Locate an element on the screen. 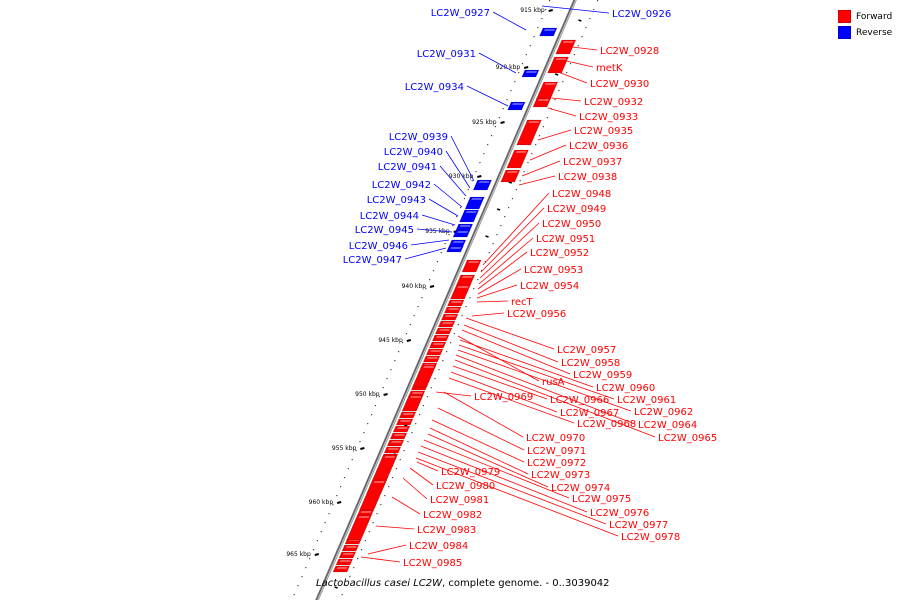 This screenshot has height=600, width=900. legend-item-reverse: Reverse is located at coordinates (869, 32).